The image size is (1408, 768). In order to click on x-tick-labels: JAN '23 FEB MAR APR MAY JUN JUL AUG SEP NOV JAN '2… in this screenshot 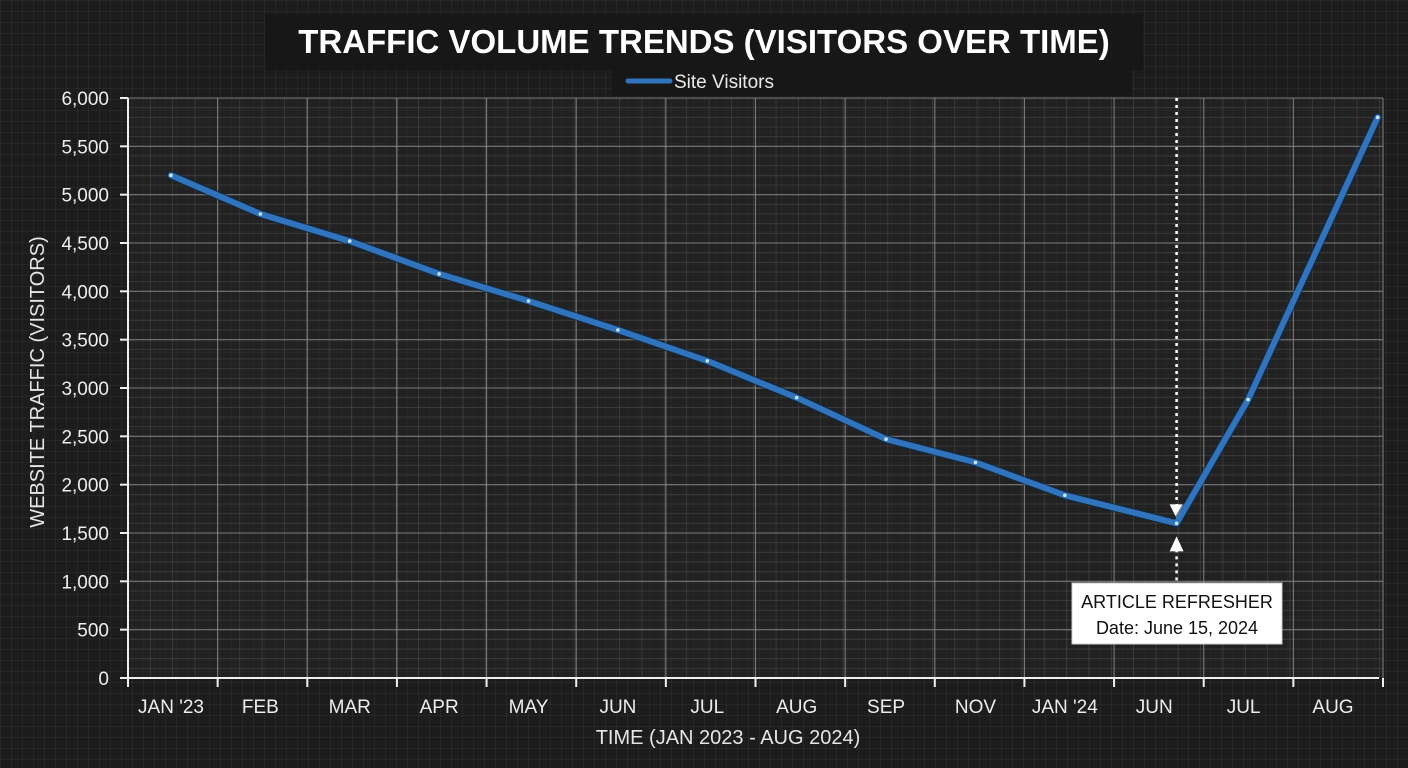, I will do `click(755, 698)`.